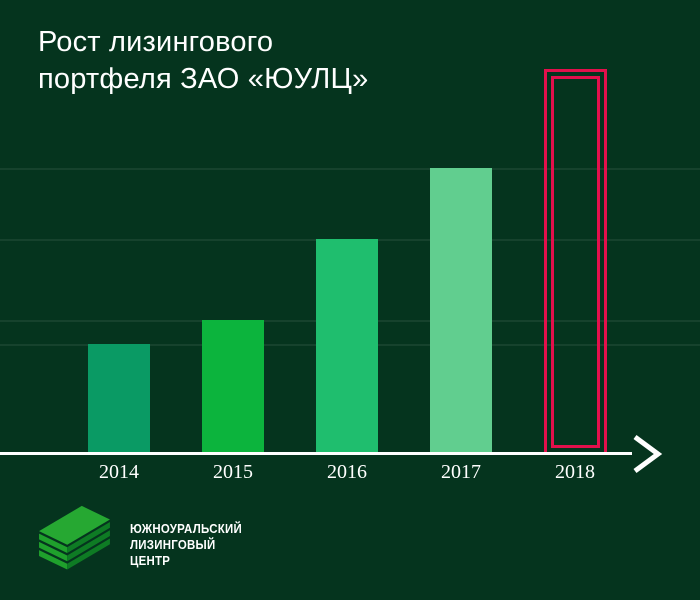  What do you see at coordinates (347, 345) in the screenshot?
I see `bar-2016` at bounding box center [347, 345].